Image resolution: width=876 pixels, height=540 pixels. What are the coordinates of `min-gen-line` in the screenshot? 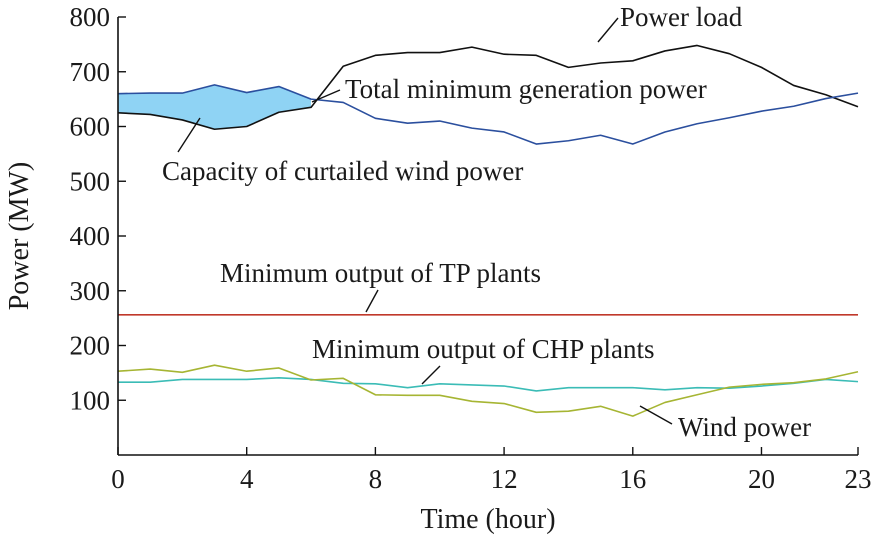 It's located at (488, 114).